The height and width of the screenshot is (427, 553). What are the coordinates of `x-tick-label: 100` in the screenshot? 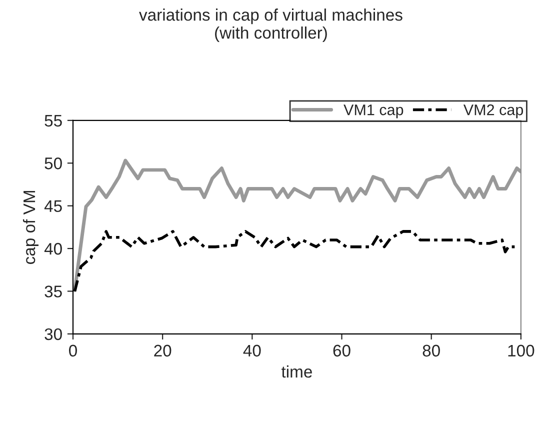 It's located at (521, 350).